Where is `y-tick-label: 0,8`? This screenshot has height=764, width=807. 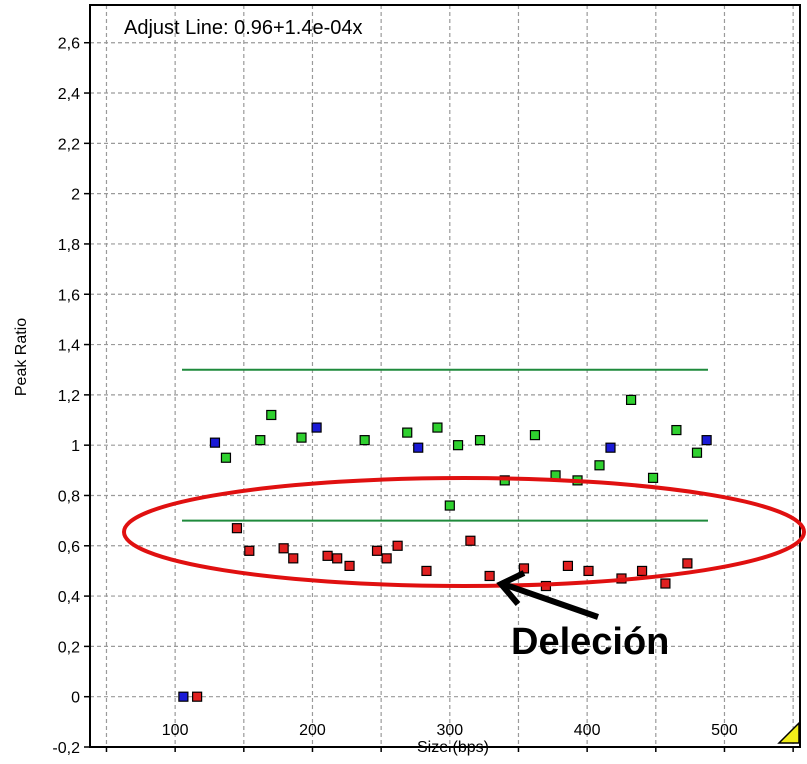
y-tick-label: 0,8 is located at coordinates (69, 496).